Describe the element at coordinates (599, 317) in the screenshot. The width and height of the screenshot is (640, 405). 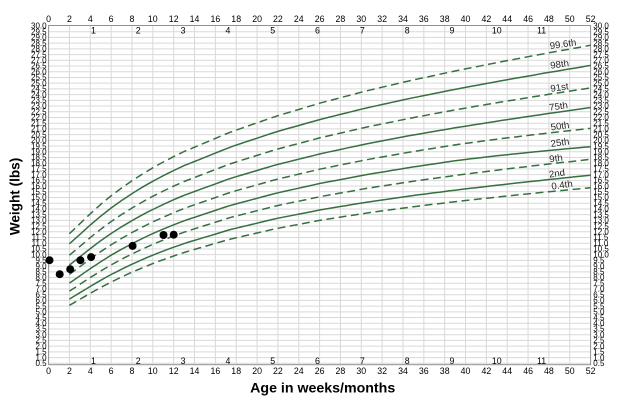
I see `svg-text: 4.5` at that location.